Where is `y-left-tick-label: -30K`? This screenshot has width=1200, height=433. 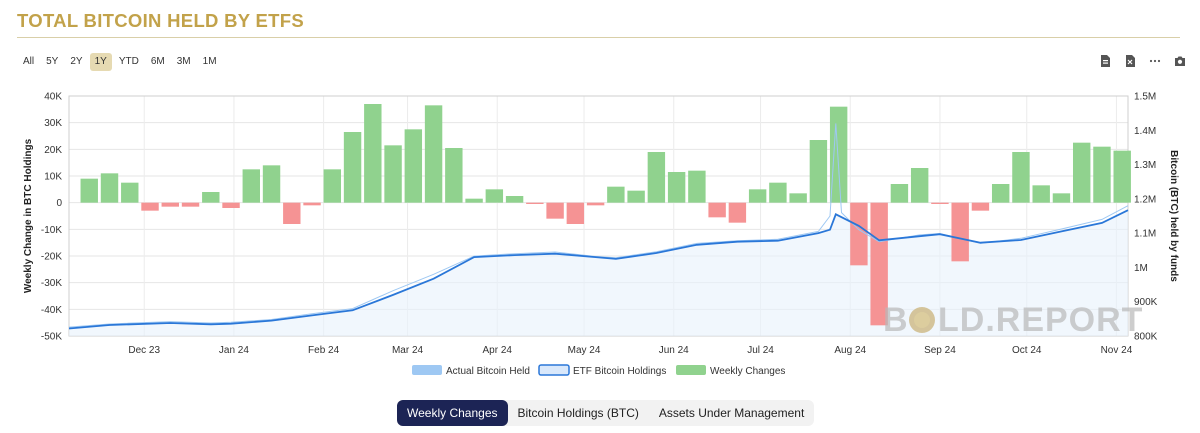
y-left-tick-label: -30K is located at coordinates (51, 283).